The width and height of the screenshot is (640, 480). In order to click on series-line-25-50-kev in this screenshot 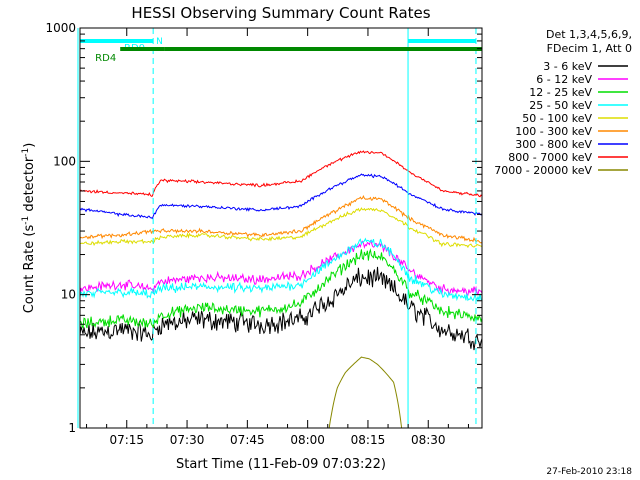, I will do `click(281, 269)`.